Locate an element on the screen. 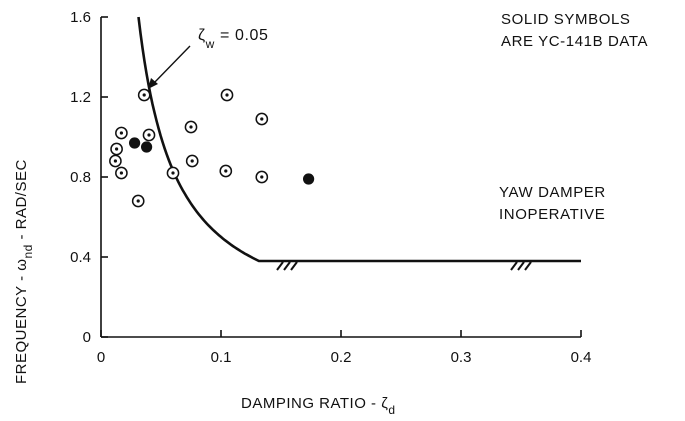 This screenshot has width=685, height=421. x-axis-title: DAMPING RATIO - ζd is located at coordinates (318, 406).